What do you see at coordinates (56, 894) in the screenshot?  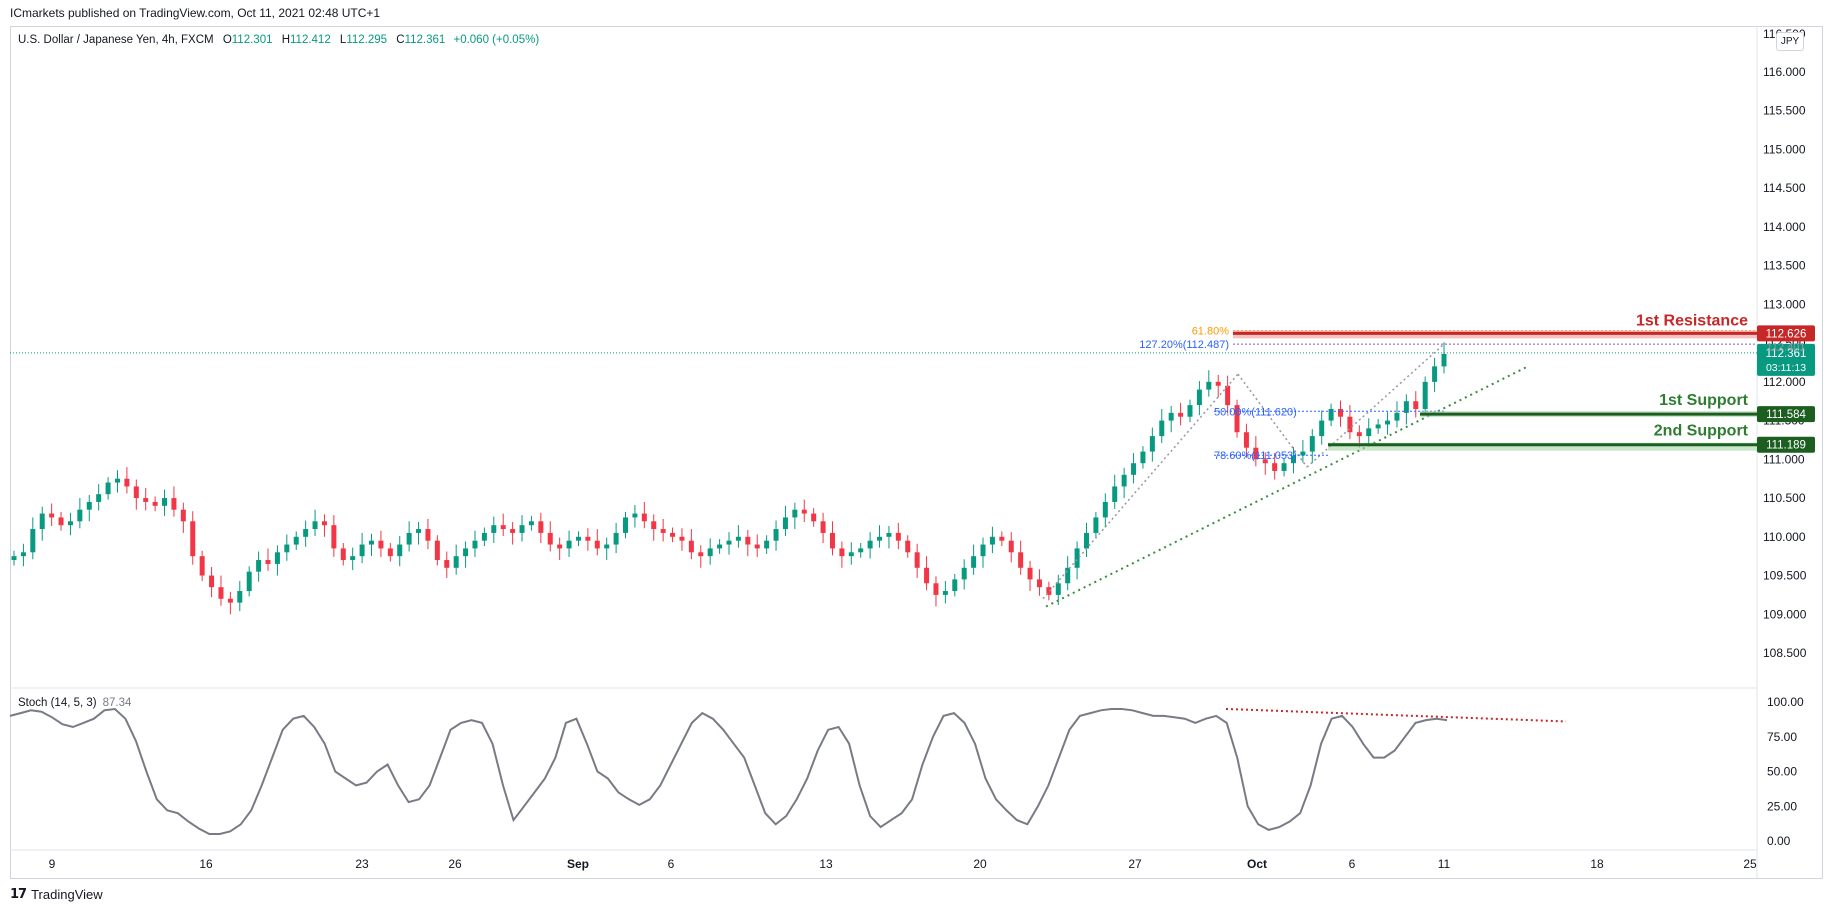 I see `tradingview-logo: 𝟭𝟳 TradingView` at bounding box center [56, 894].